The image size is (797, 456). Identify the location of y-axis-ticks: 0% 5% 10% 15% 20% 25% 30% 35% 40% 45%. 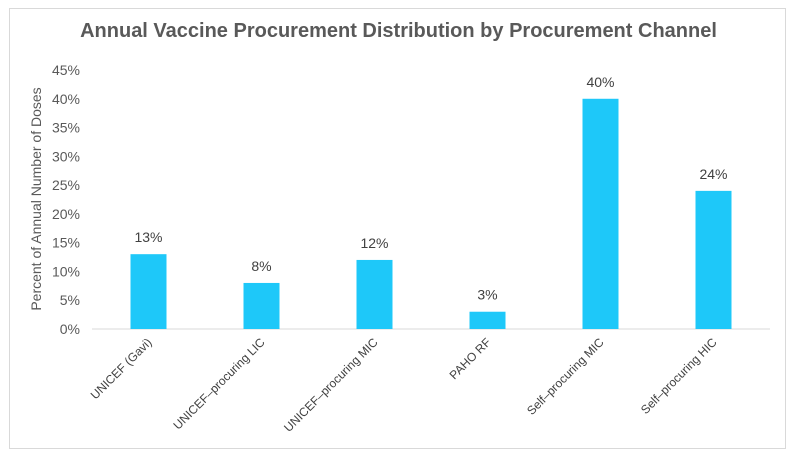
(66, 199).